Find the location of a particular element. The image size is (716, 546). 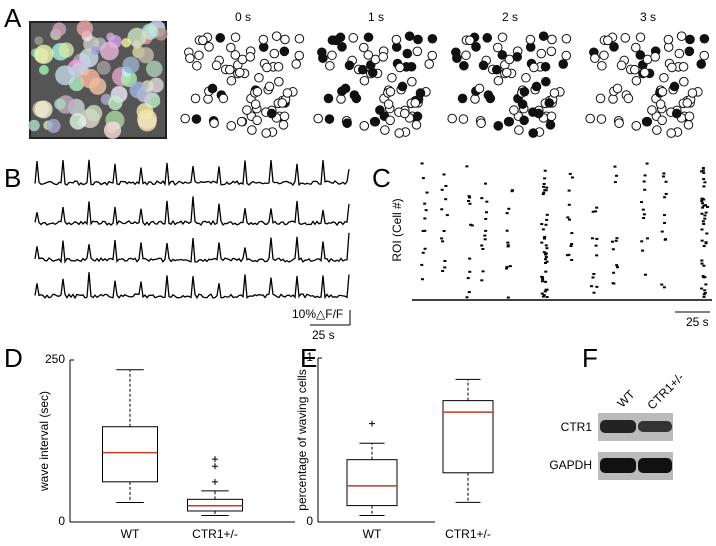

raster-plot is located at coordinates (564, 230).